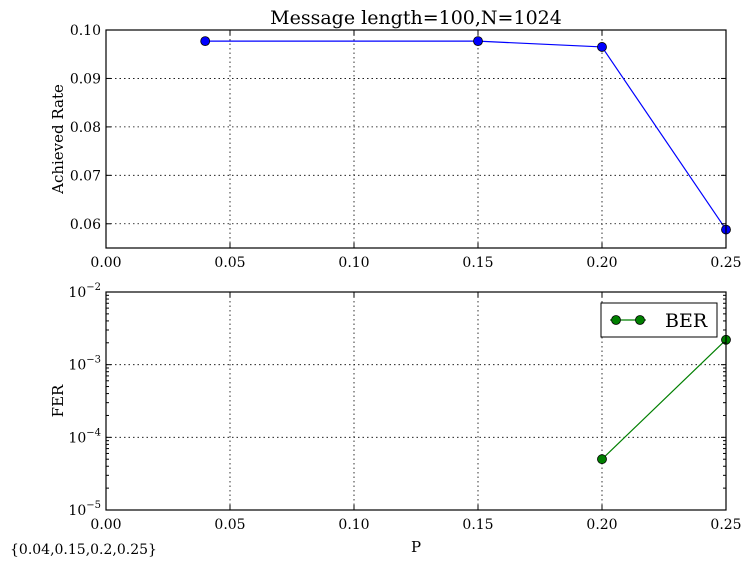 Image resolution: width=750 pixels, height=567 pixels. What do you see at coordinates (58, 139) in the screenshot?
I see `rate-y-axis-label: Achieved Rate` at bounding box center [58, 139].